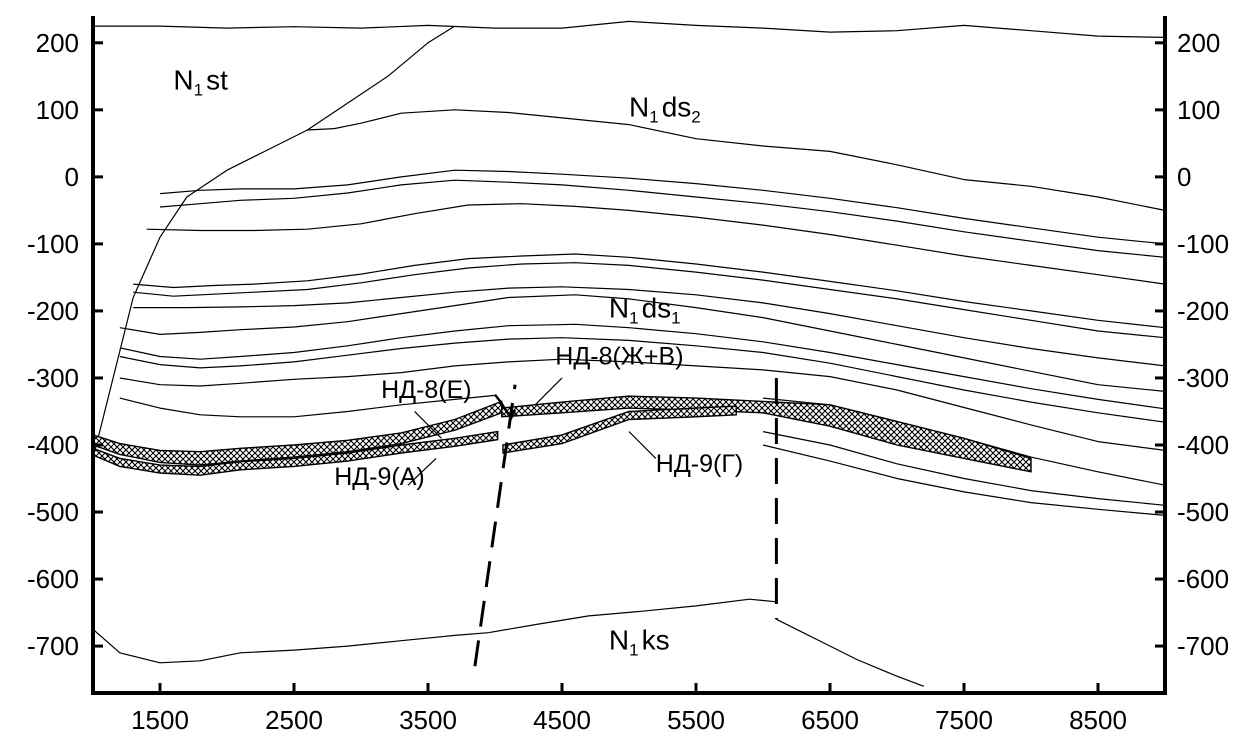 Image resolution: width=1245 pixels, height=744 pixels. I want to click on reservoir-beds, so click(562, 435).